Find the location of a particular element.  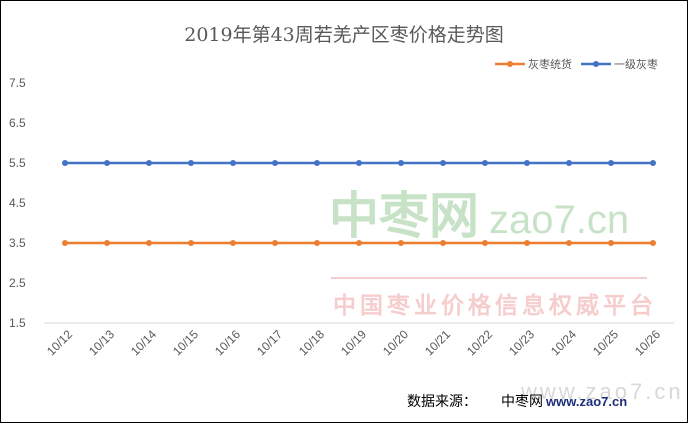

y-tick-label: 4.5 is located at coordinates (17, 203).